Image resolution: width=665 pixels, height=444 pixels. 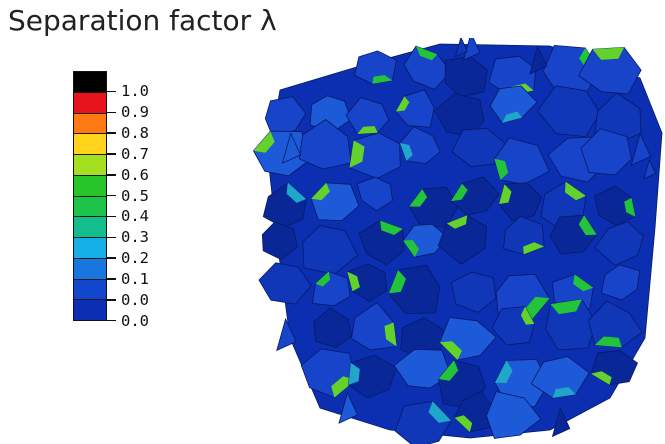 What do you see at coordinates (154, 175) in the screenshot?
I see `legend-tick: 0.6` at bounding box center [154, 175].